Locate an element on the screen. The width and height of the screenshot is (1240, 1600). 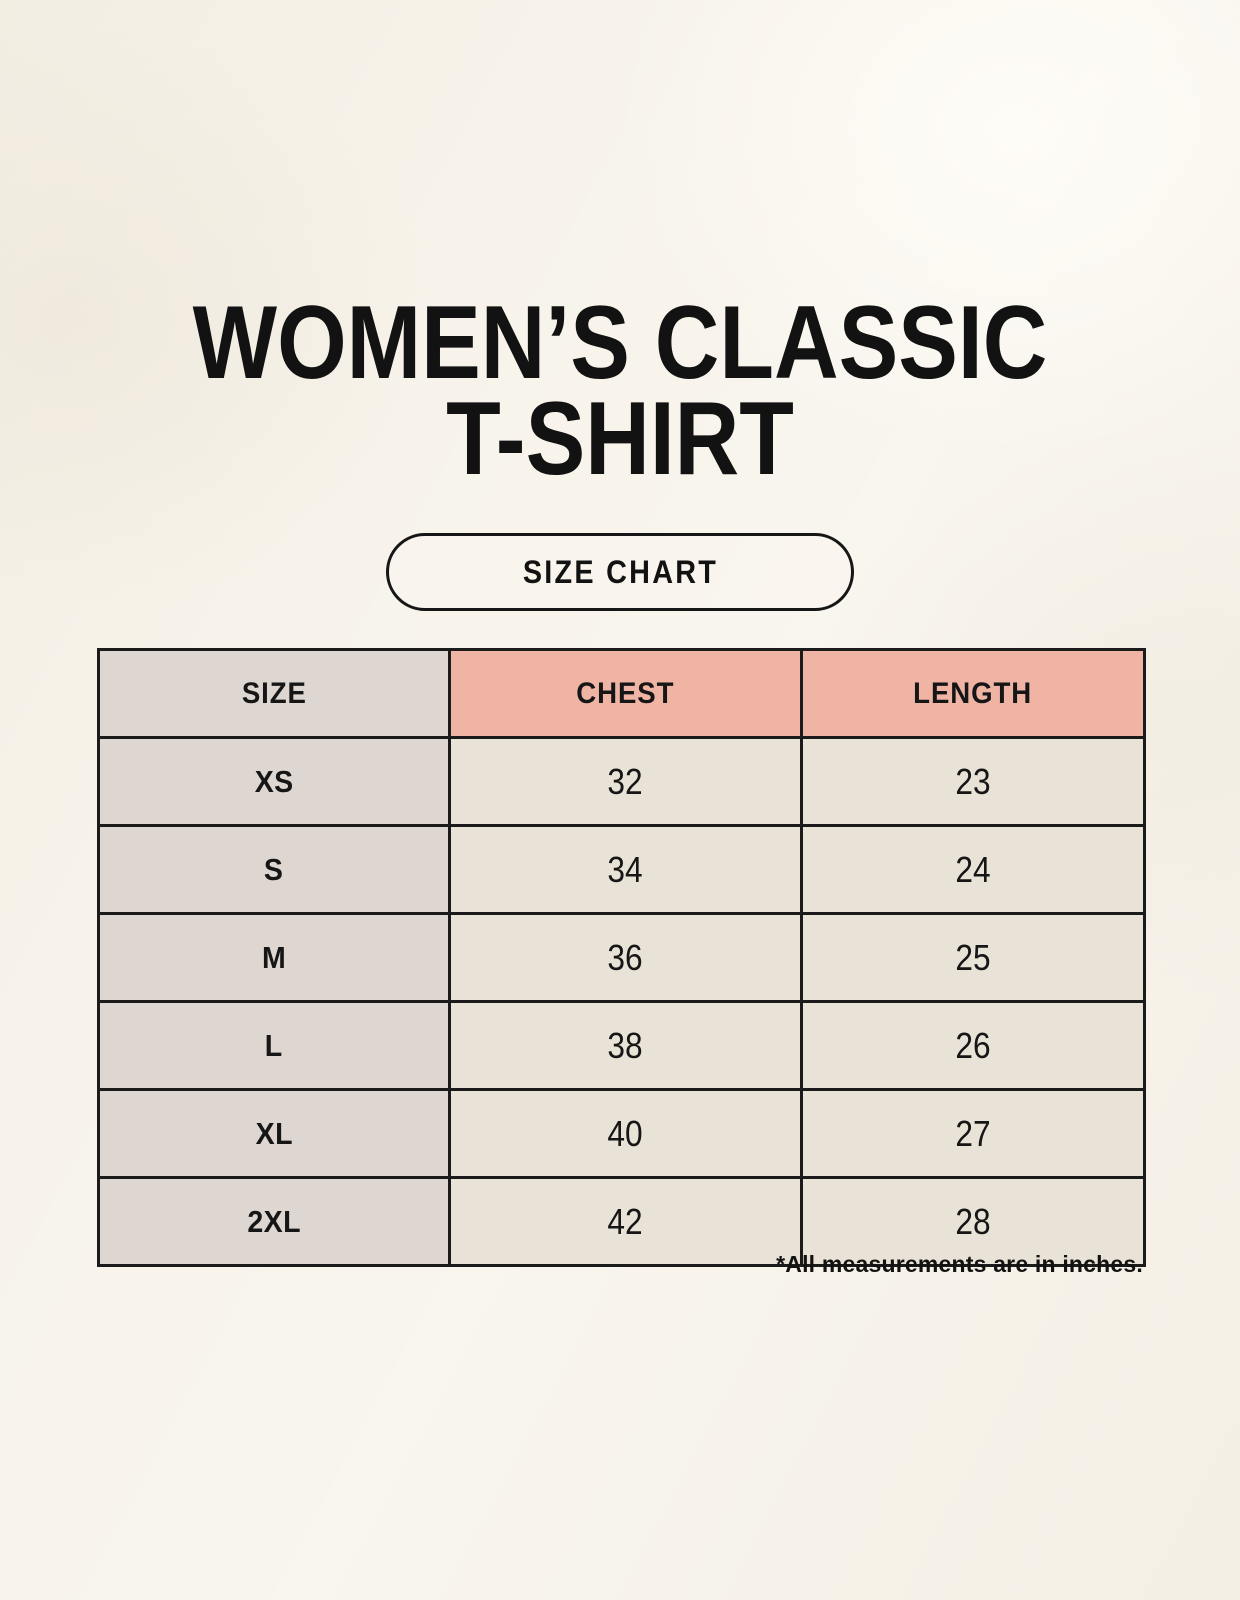
chest-cell: 36 is located at coordinates (625, 957).